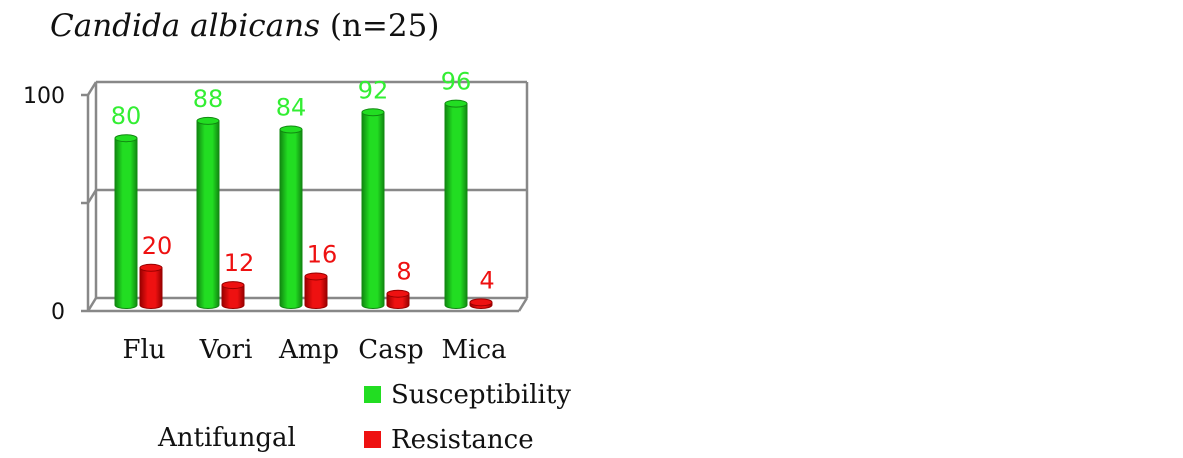 The image size is (1183, 458). Describe the element at coordinates (372, 439) in the screenshot. I see `legend-swatch-resistance` at that location.